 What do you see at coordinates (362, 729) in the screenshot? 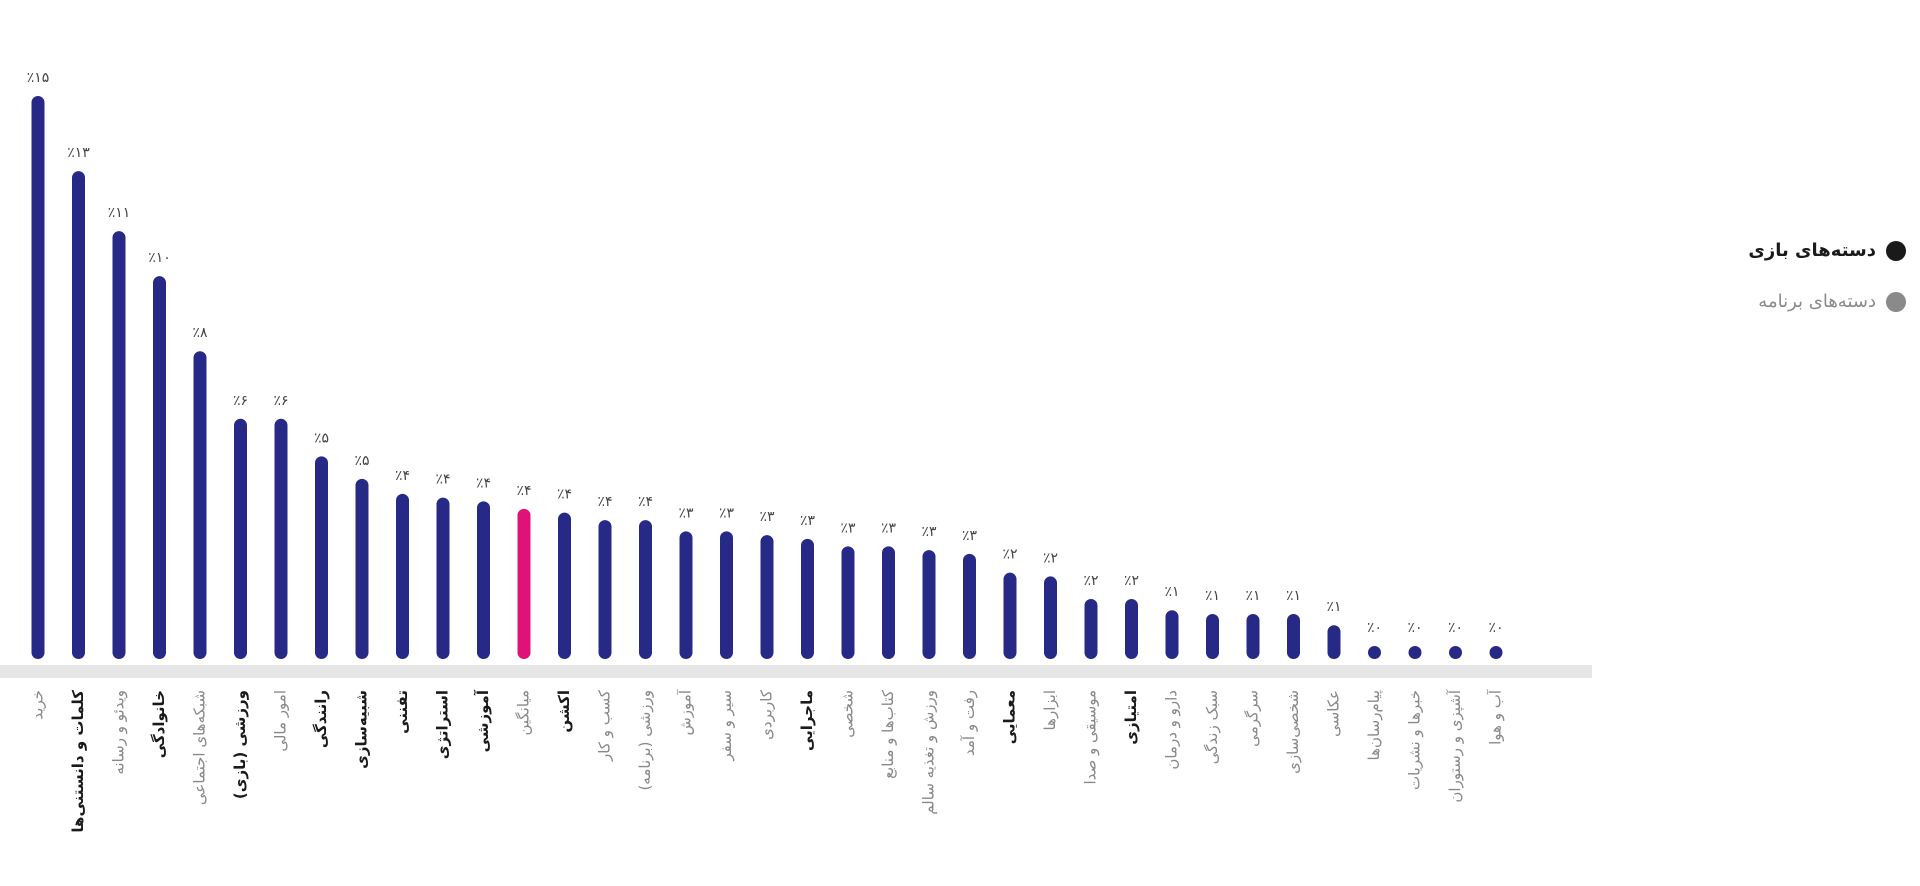
I see `category-label: شبیه‌سازی` at bounding box center [362, 729].